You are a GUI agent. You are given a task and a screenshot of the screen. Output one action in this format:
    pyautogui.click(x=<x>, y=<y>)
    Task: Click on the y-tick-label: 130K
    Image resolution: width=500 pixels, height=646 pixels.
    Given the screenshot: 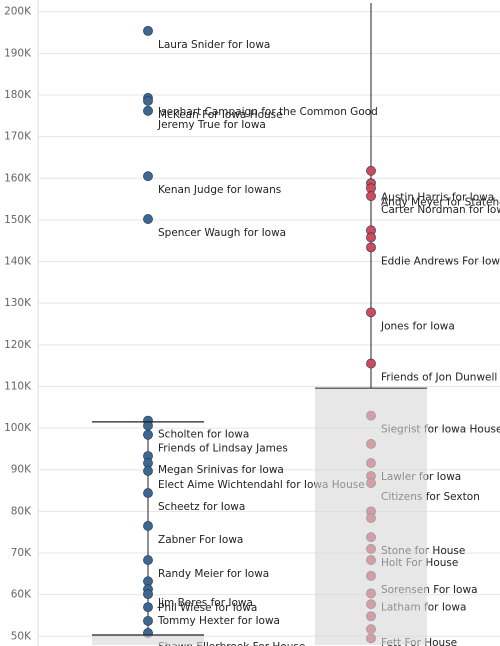 What is the action you would take?
    pyautogui.click(x=18, y=303)
    